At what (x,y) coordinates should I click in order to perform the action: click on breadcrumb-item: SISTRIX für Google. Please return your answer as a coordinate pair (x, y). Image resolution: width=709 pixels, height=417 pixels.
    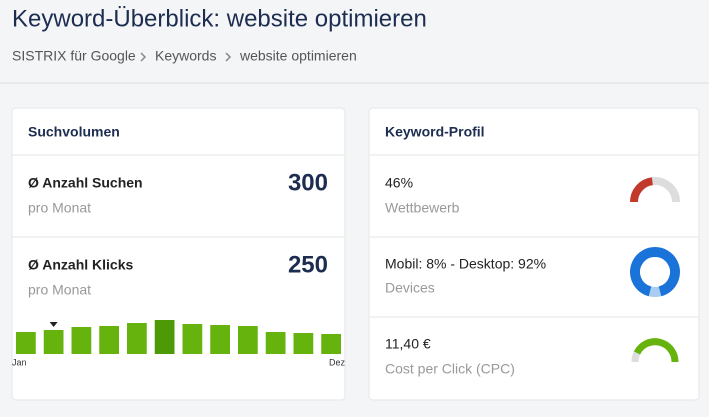
    Looking at the image, I should click on (74, 56).